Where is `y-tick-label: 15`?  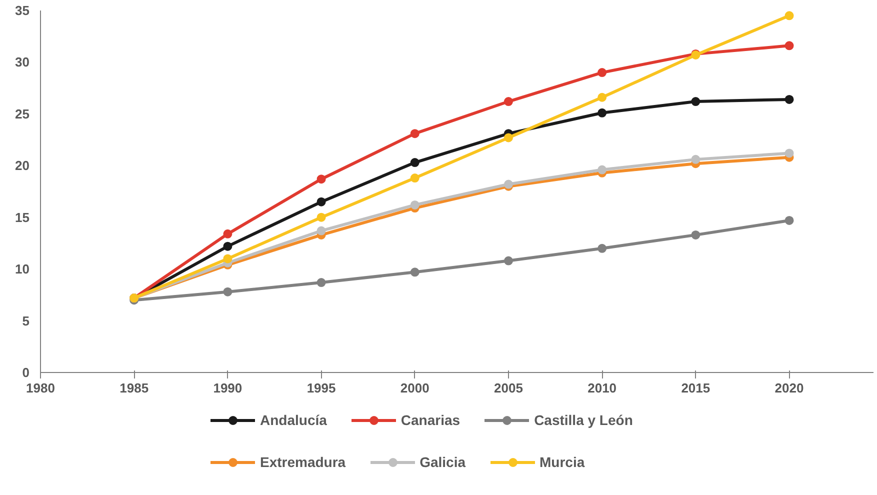 y-tick-label: 15 is located at coordinates (22, 217).